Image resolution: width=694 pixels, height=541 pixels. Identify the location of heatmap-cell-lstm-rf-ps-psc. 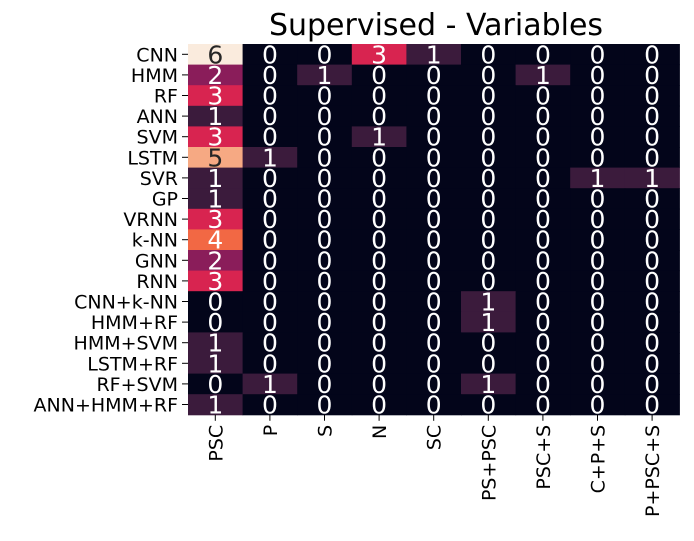
(489, 364).